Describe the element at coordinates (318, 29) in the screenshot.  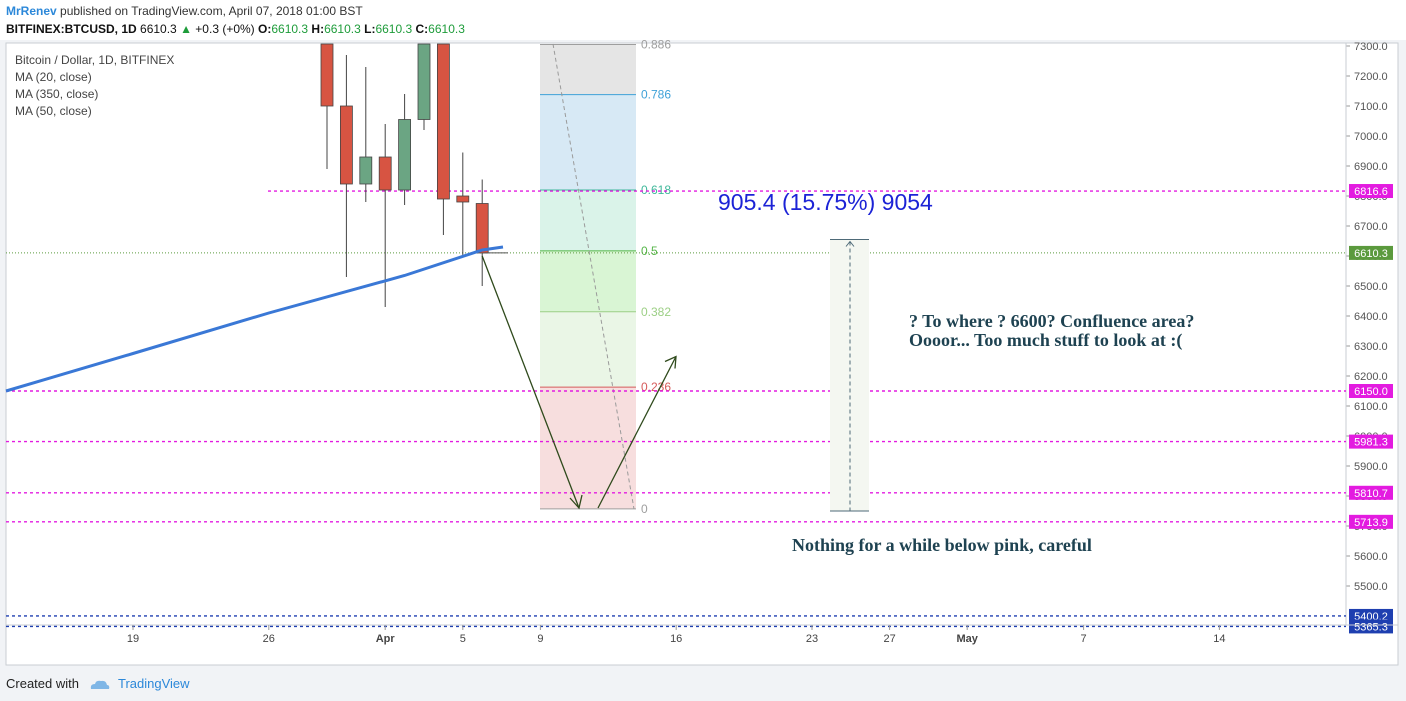
I see `high-label: H:` at that location.